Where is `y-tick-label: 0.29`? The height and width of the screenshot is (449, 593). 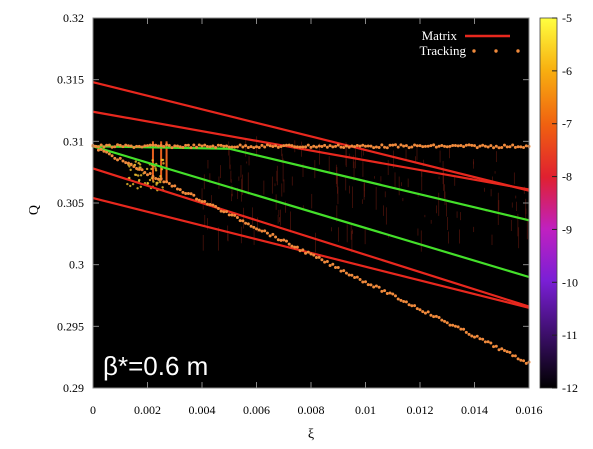 y-tick-label: 0.29 is located at coordinates (73, 388).